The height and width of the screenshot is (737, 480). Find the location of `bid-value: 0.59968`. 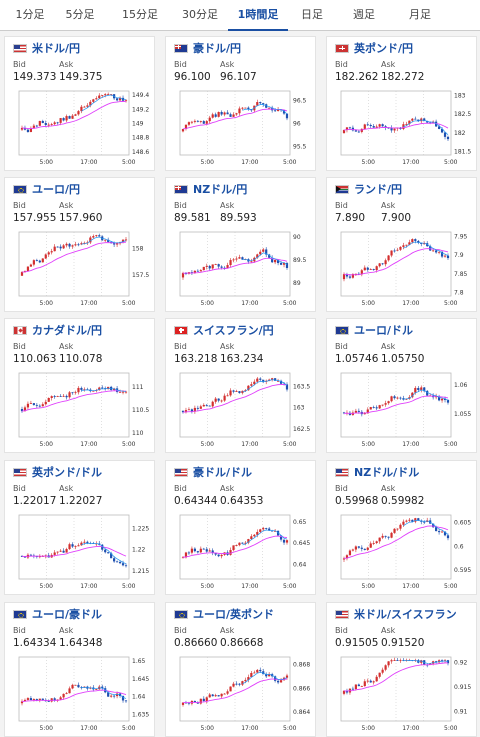

bid-value: 0.59968 is located at coordinates (357, 501).